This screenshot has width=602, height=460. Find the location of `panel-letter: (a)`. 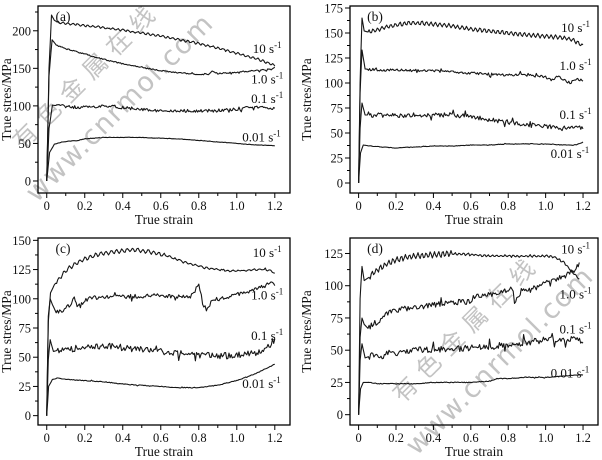

panel-letter: (a) is located at coordinates (63, 16).